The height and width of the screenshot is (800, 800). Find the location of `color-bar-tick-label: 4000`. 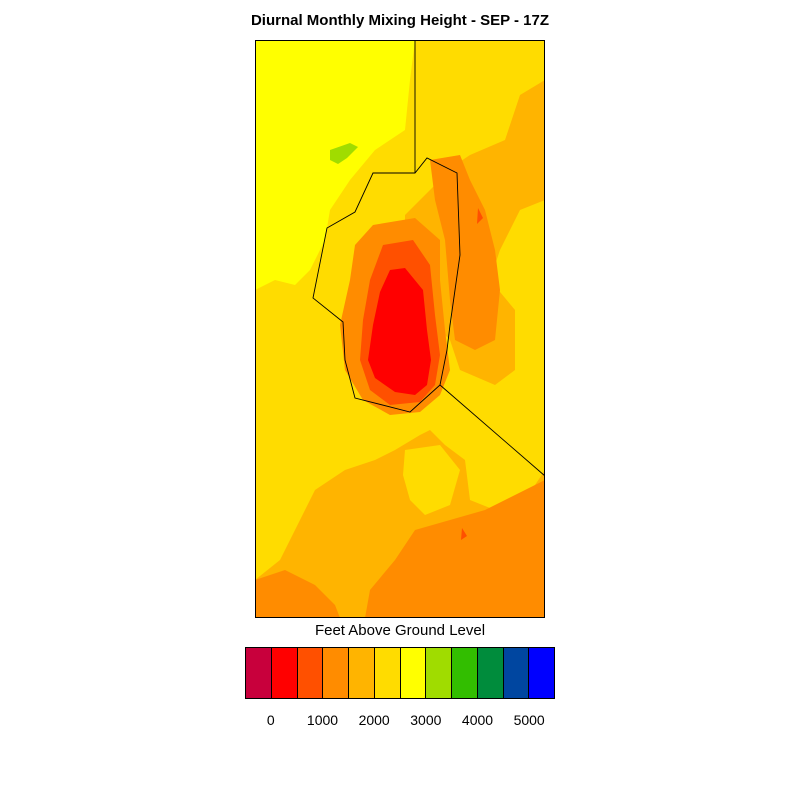

color-bar-tick-label: 4000 is located at coordinates (477, 720).